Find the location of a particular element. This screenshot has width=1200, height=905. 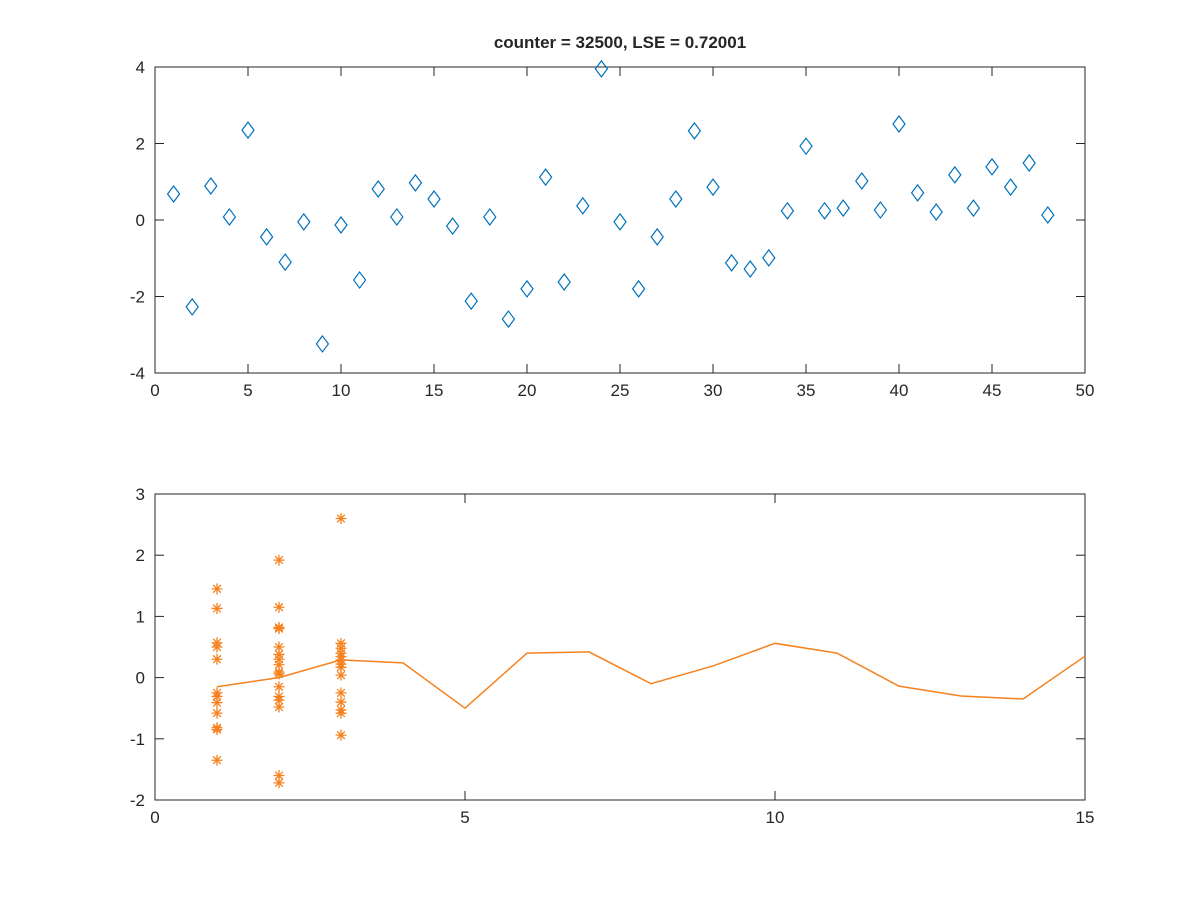

x-tick-label: 10 is located at coordinates (341, 390).